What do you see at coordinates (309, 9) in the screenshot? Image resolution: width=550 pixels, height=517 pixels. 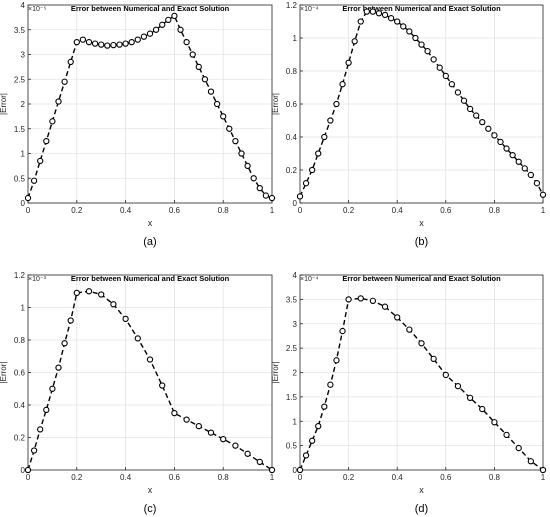 I see `y-exponent-label: ×10⁻⁴` at bounding box center [309, 9].